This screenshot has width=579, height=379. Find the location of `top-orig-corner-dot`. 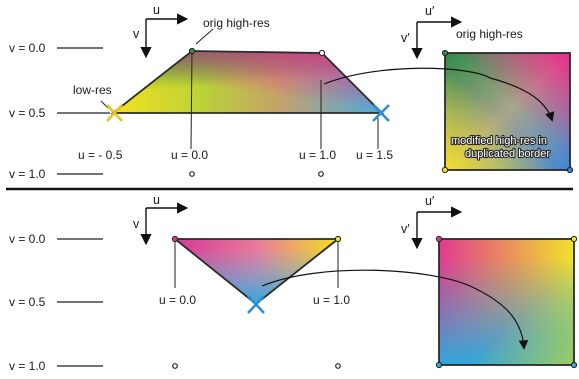

top-orig-corner-dot is located at coordinates (192, 51).